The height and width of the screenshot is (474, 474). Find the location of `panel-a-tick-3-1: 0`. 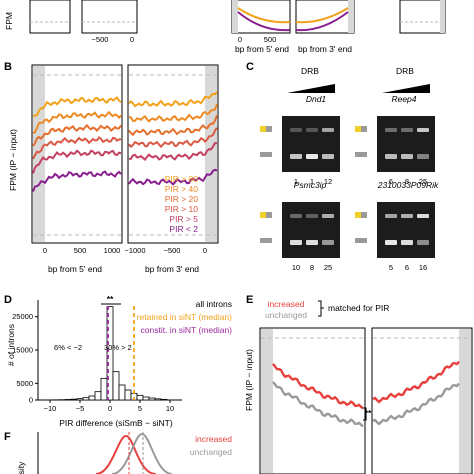

panel-a-tick-3-1: 0 is located at coordinates (132, 39).